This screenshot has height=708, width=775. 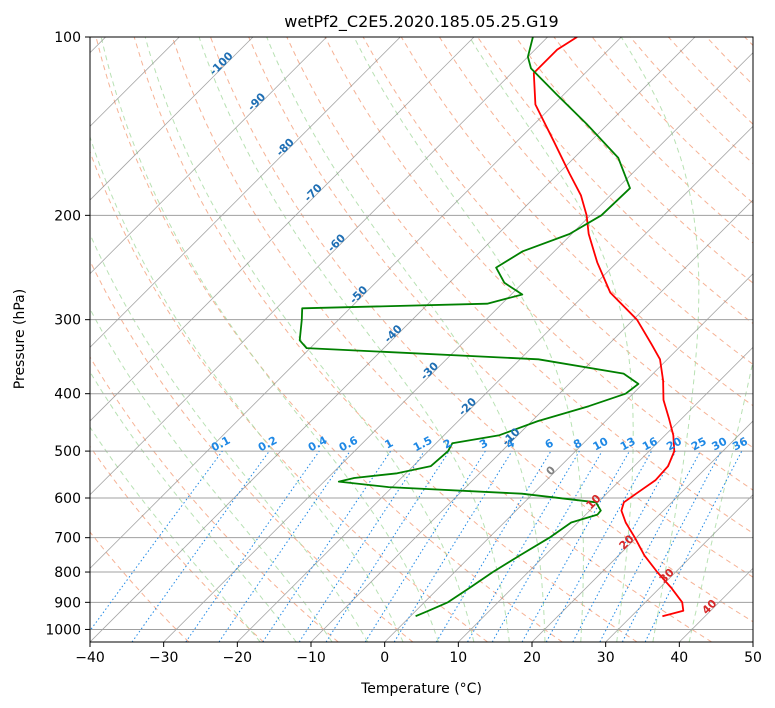 What do you see at coordinates (67, 38) in the screenshot?
I see `y-tick-label: 100` at bounding box center [67, 38].